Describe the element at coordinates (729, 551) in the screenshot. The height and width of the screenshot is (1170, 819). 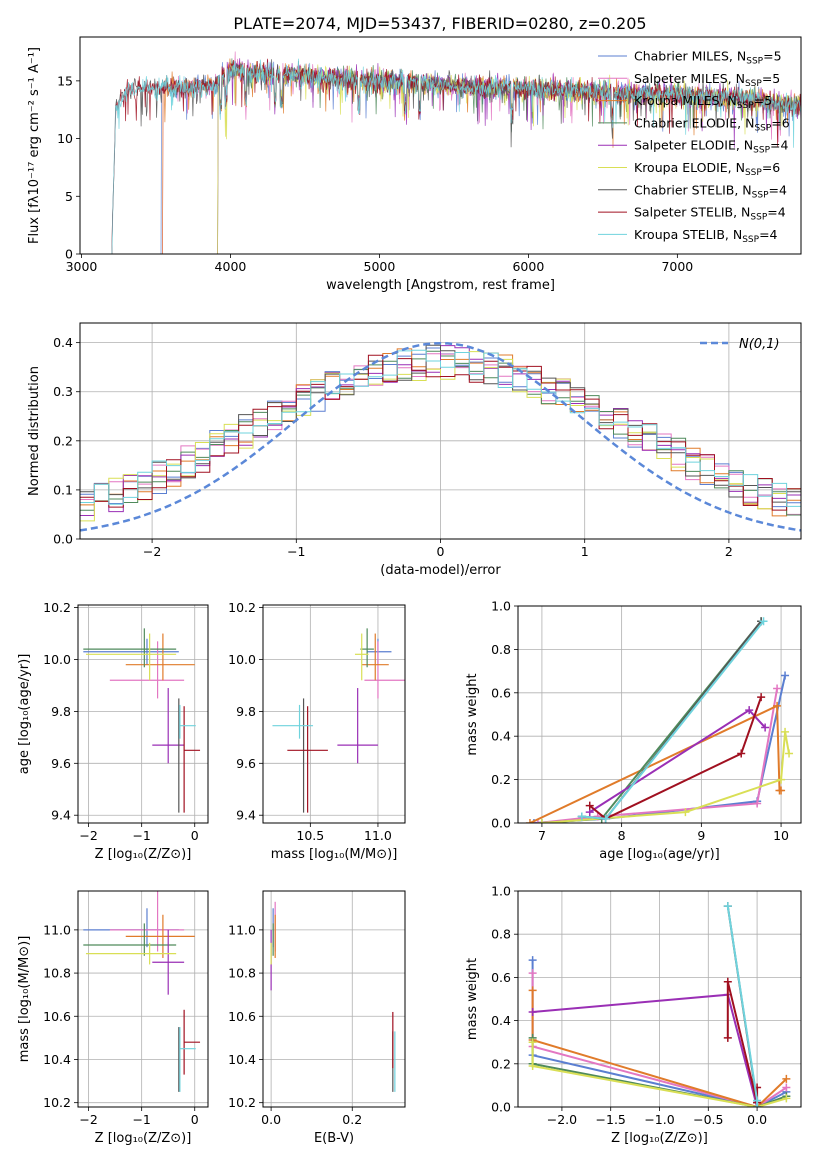
I see `x-tick-label: 2` at that location.